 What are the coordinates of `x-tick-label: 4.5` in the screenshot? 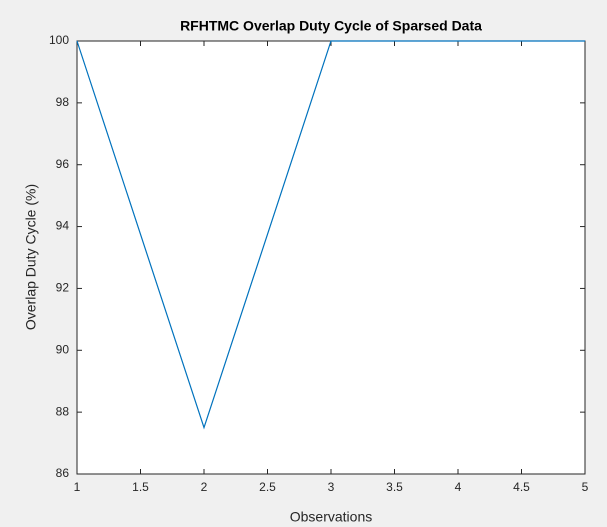 It's located at (521, 487).